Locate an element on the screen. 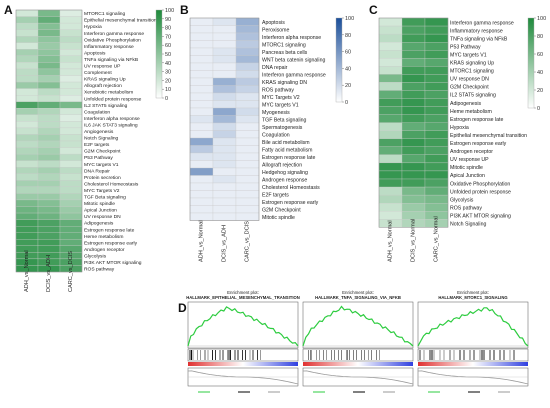  hits-frame is located at coordinates (243, 355).